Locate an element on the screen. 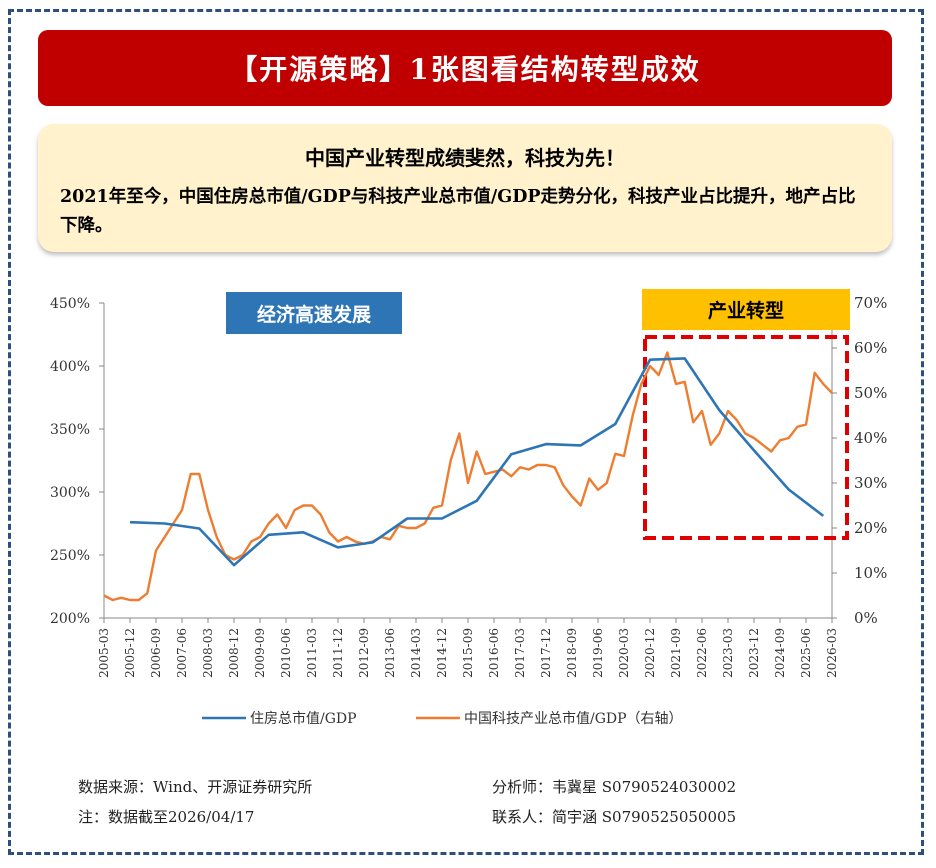 Image resolution: width=936 pixels, height=868 pixels. right-axis-tick-label: 50% is located at coordinates (870, 393).